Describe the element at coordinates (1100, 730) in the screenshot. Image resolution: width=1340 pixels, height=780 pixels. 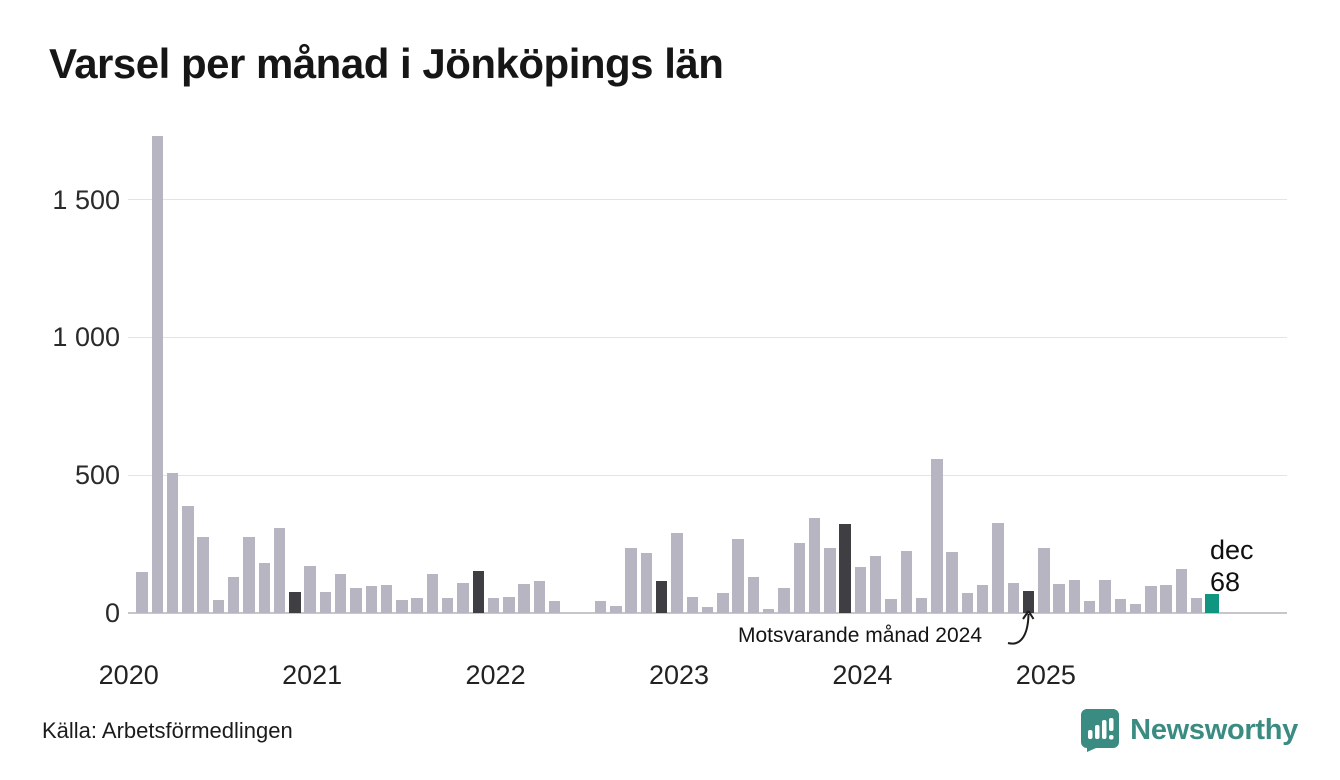
I see `newsworthy-logo-icon` at that location.